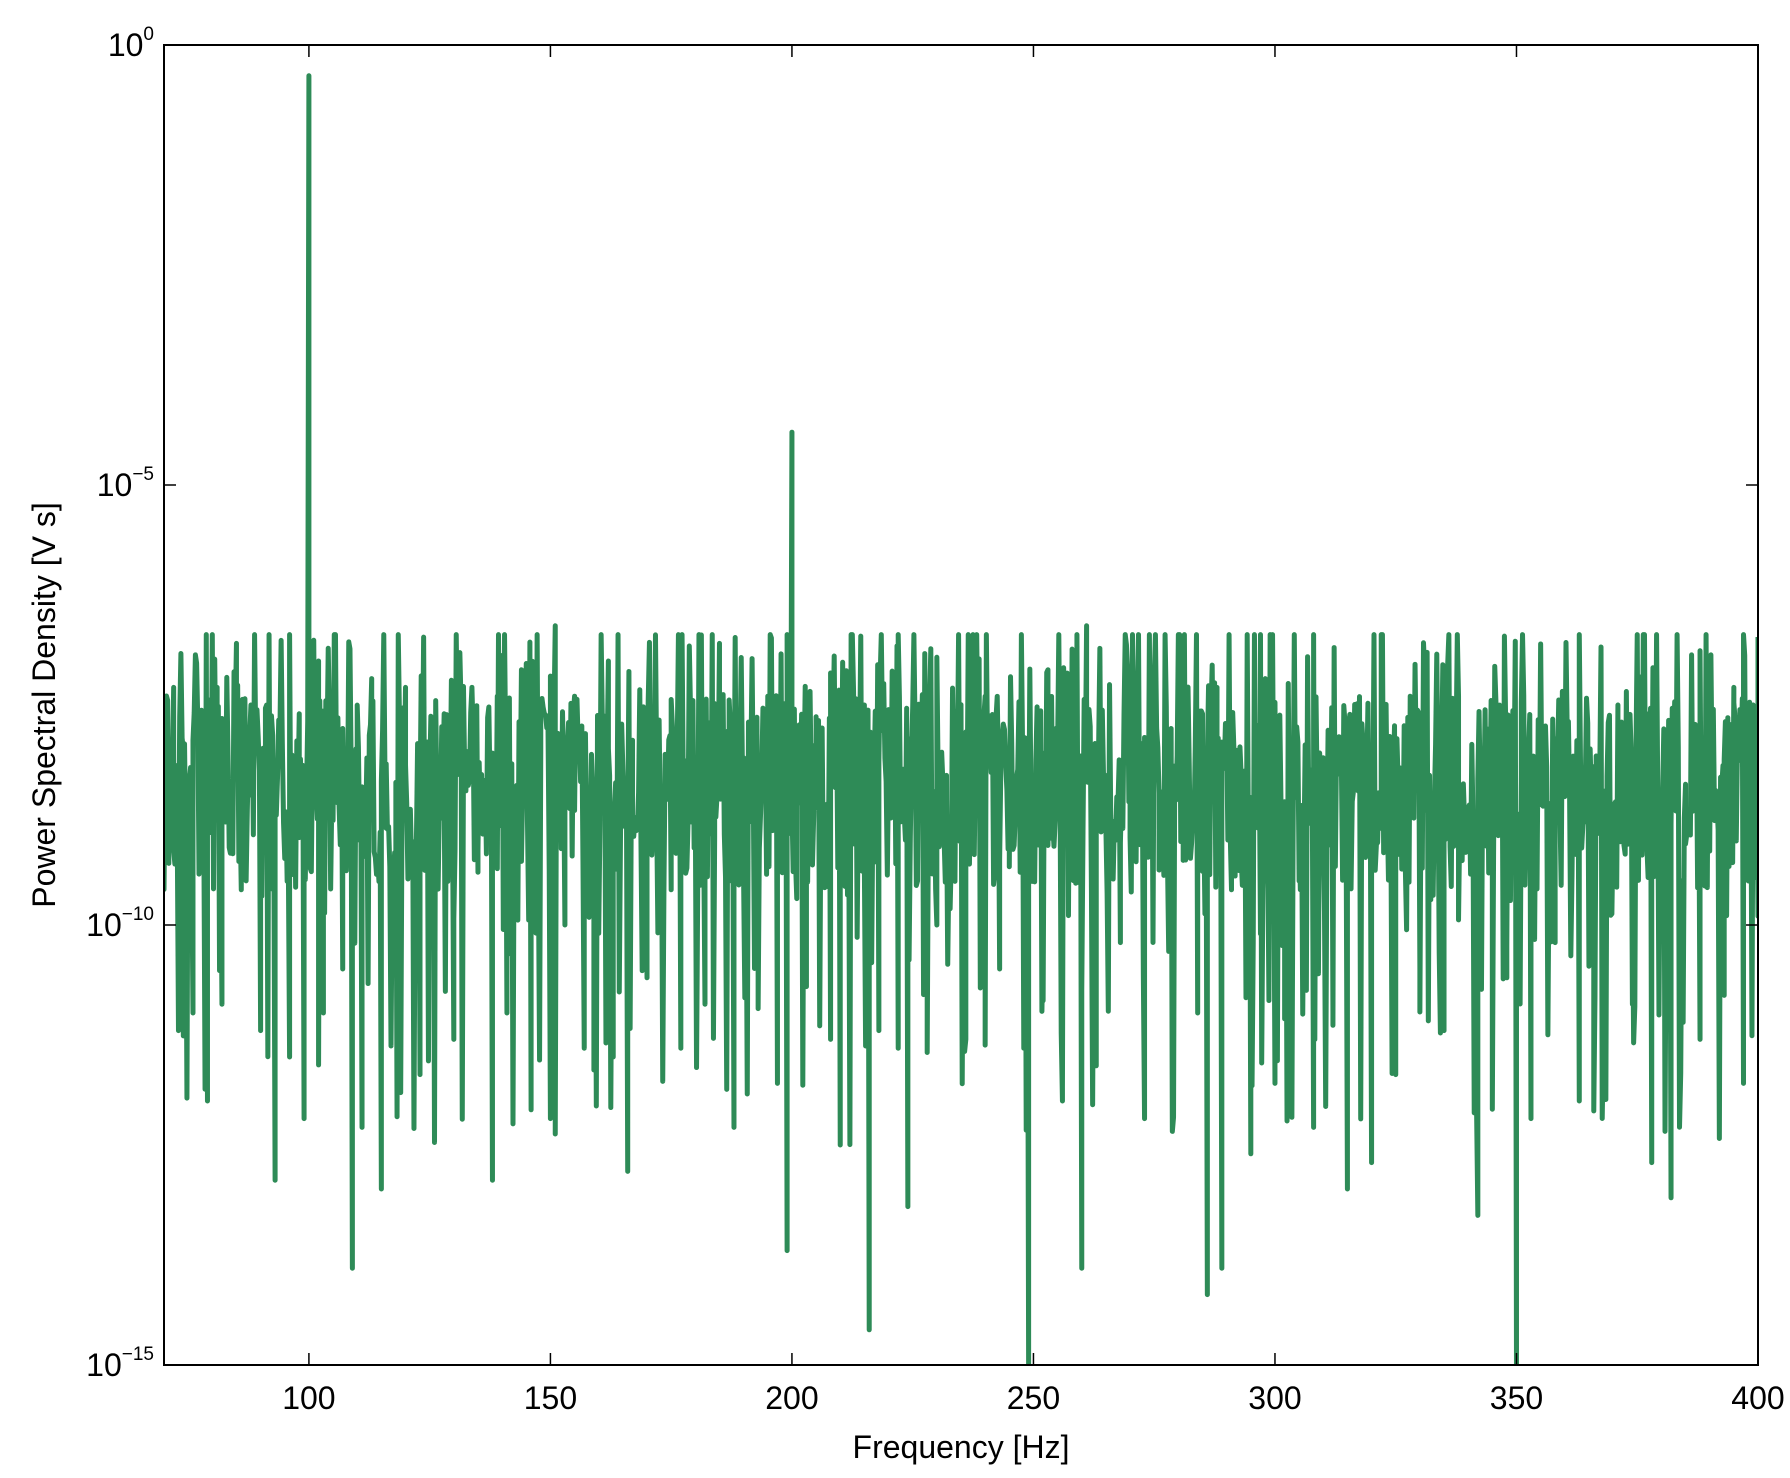  Describe the element at coordinates (1516, 1398) in the screenshot. I see `x-tick-label: 350` at that location.